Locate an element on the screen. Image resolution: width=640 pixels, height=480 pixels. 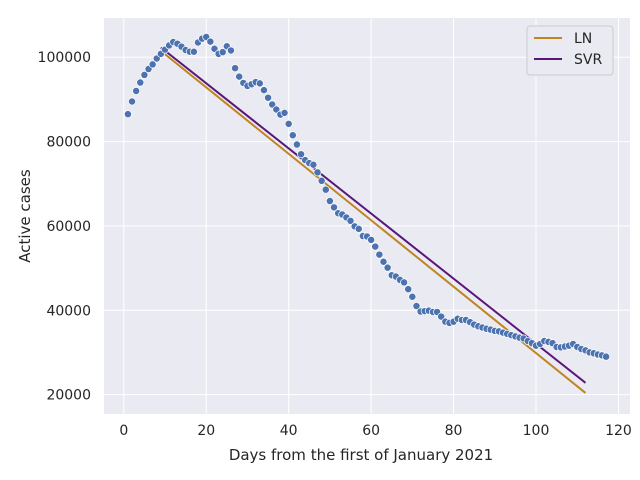
x-tick-label: 80 is located at coordinates (454, 431).